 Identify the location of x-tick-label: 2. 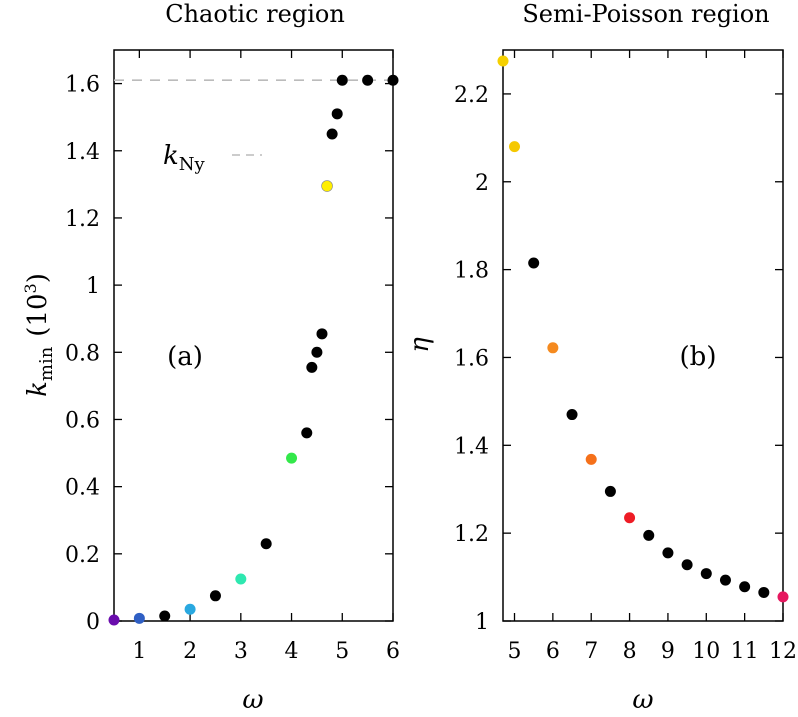
(190, 651).